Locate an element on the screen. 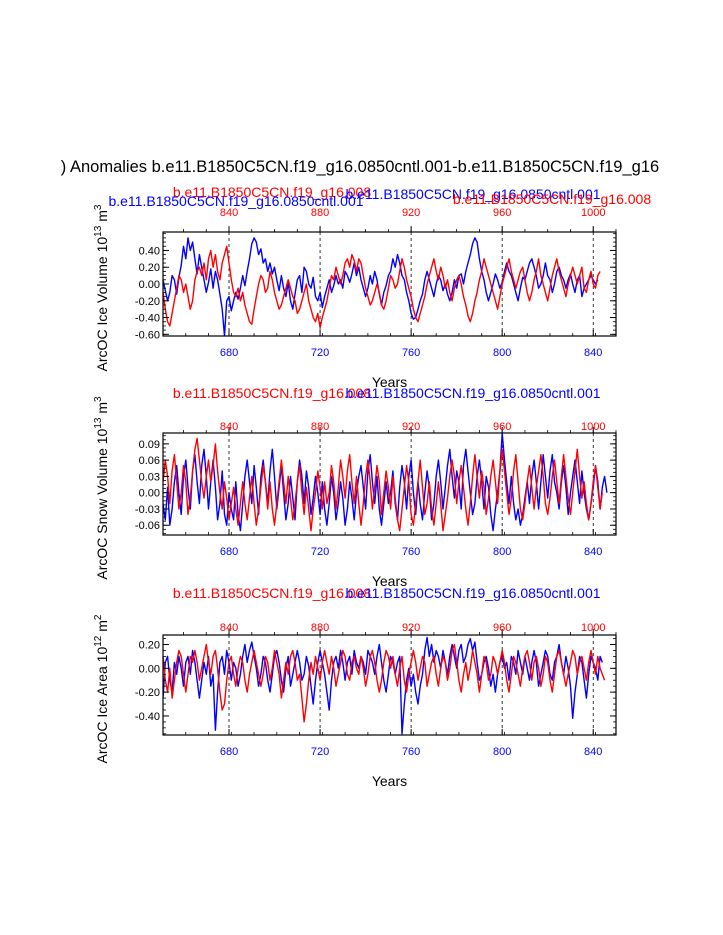  title-red-secondary: b.e11.B1850C5CN.f19_g16.008 is located at coordinates (552, 199).